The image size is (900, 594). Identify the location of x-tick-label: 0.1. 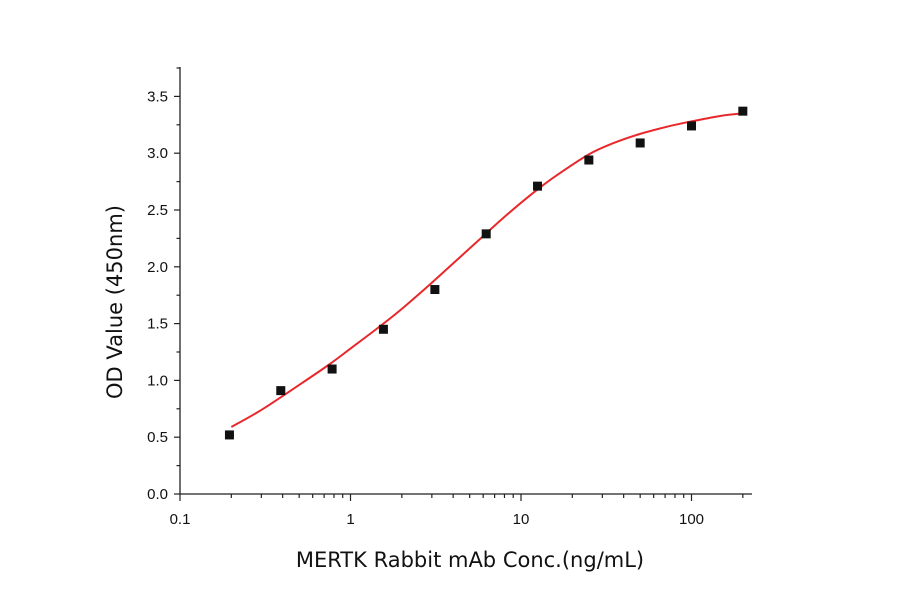
(180, 519).